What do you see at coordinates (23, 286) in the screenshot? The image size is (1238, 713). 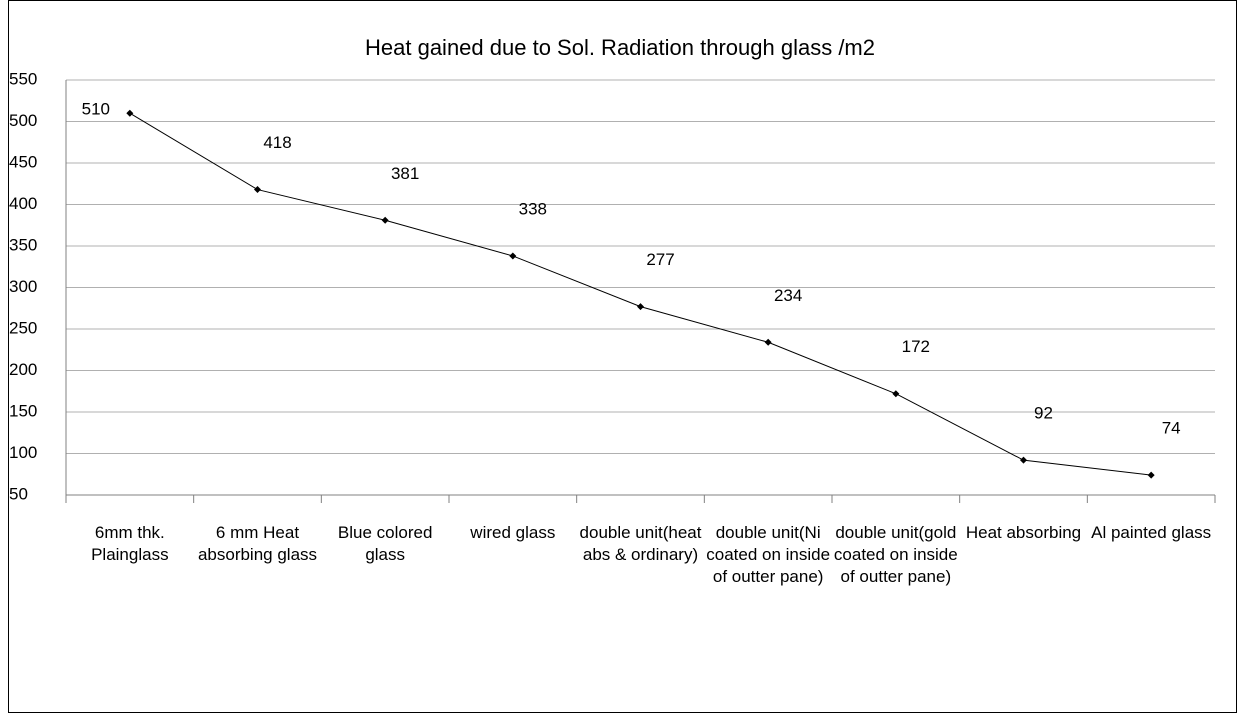 I see `y-tick-label: 300` at bounding box center [23, 286].